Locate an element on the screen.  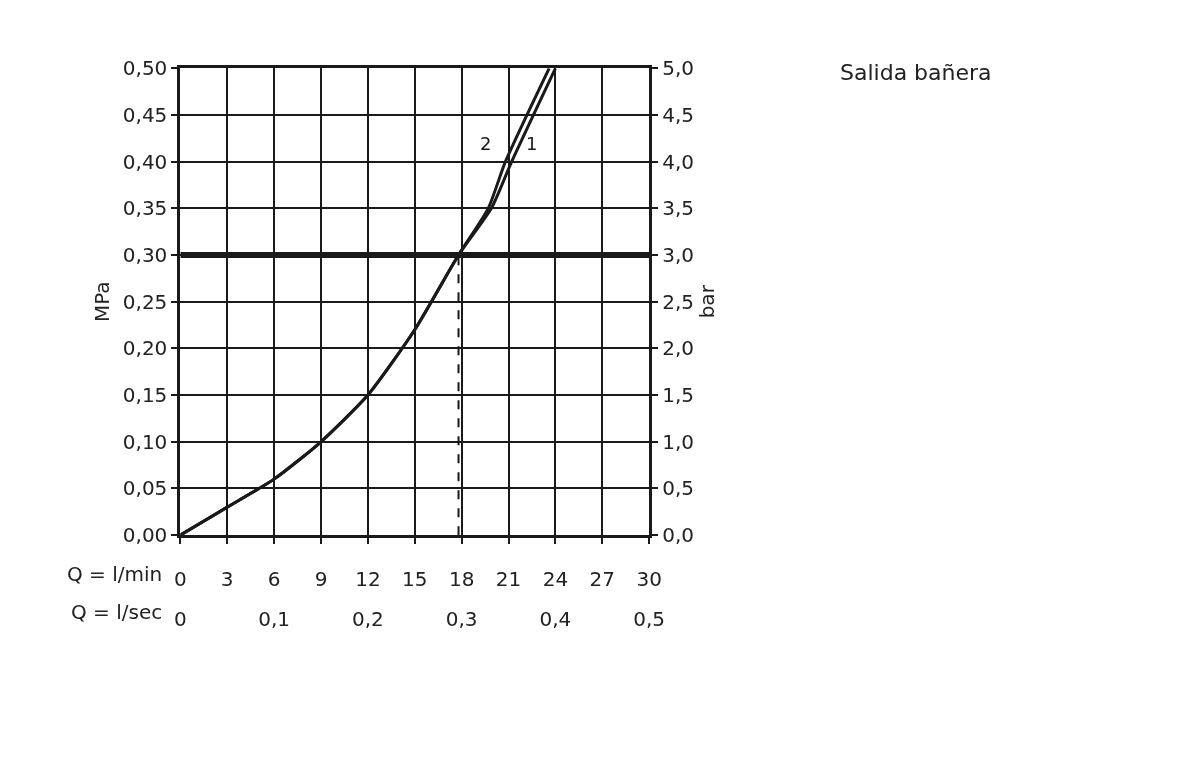
y-tick-label: 0,25 is located at coordinates (145, 301).